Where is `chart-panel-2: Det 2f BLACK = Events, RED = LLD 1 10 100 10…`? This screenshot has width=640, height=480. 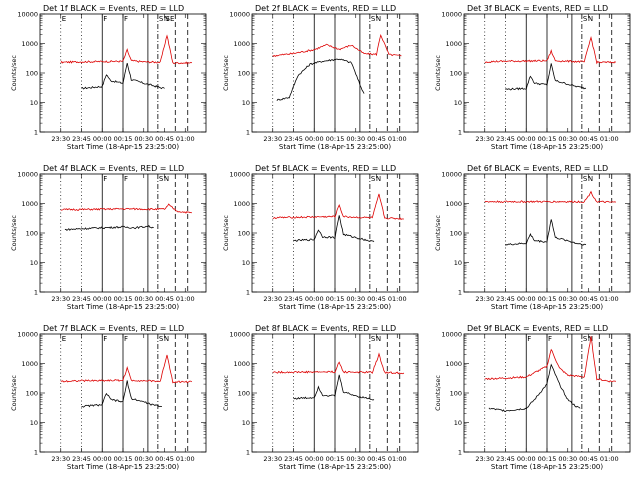
chart-panel-2: Det 2f BLACK = Events, RED = LLD 1 10 100 10… is located at coordinates (320, 77).